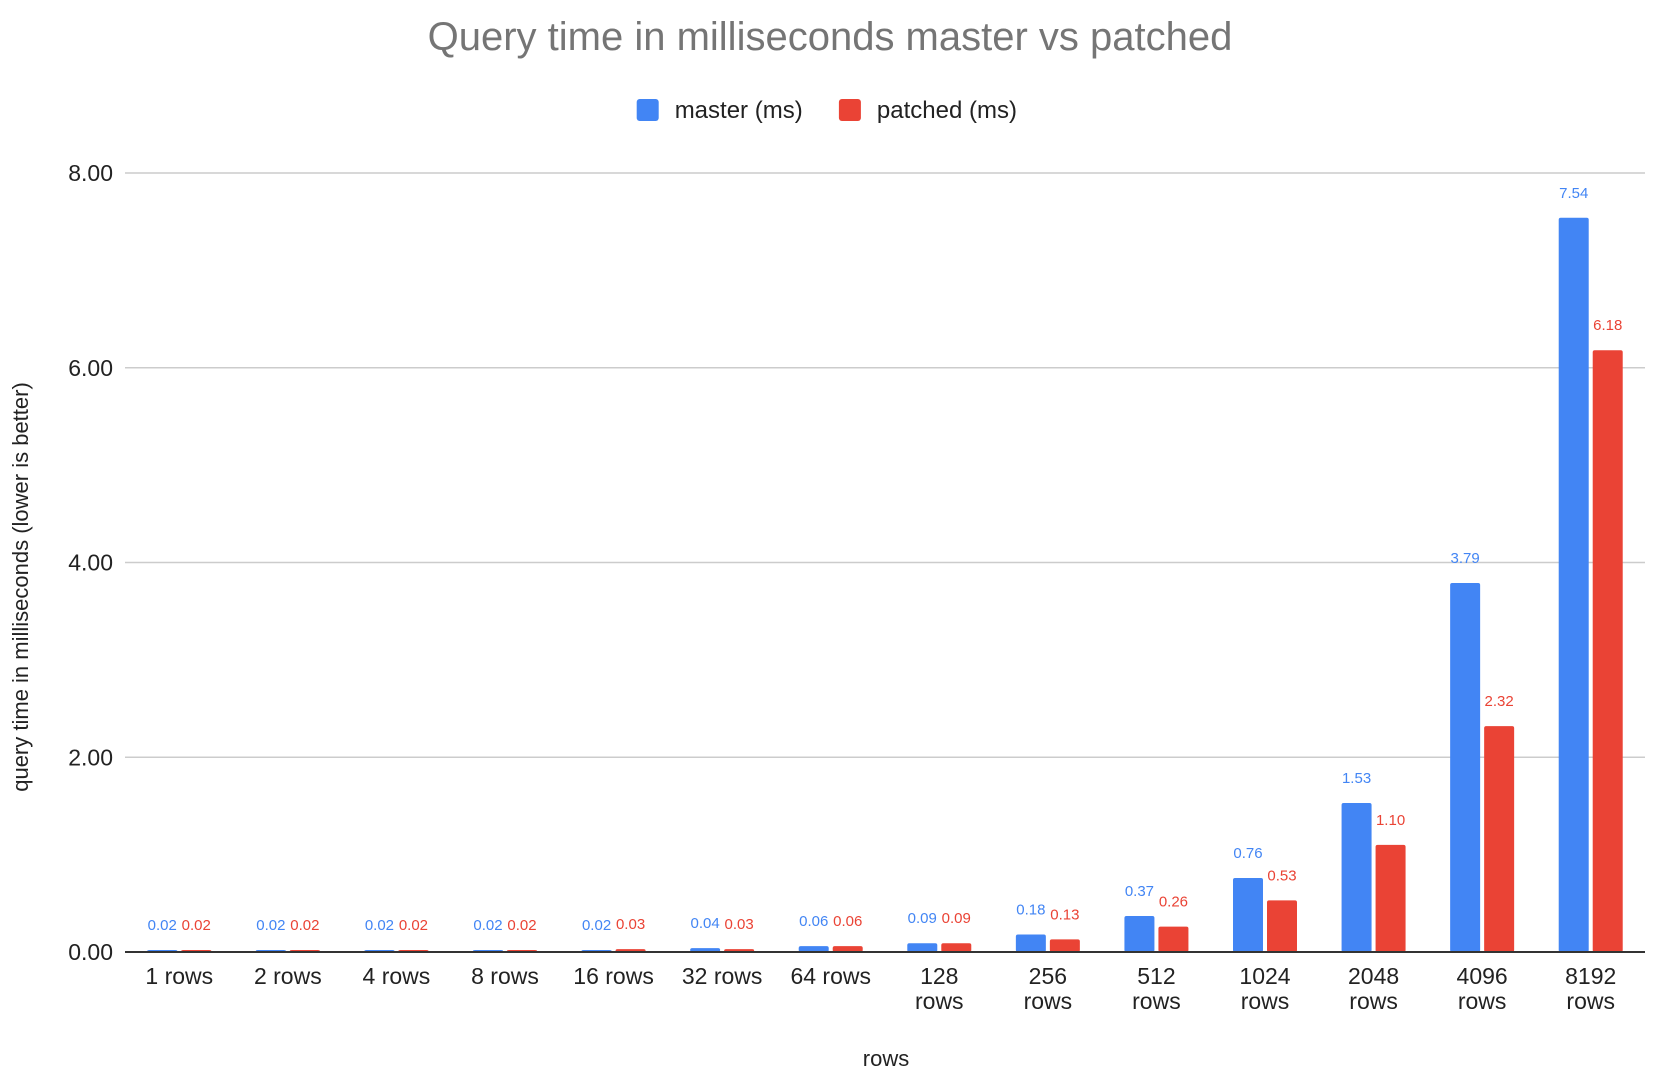 Image resolution: width=1660 pixels, height=1076 pixels. What do you see at coordinates (179, 976) in the screenshot?
I see `x-tick-label: 1 rows` at bounding box center [179, 976].